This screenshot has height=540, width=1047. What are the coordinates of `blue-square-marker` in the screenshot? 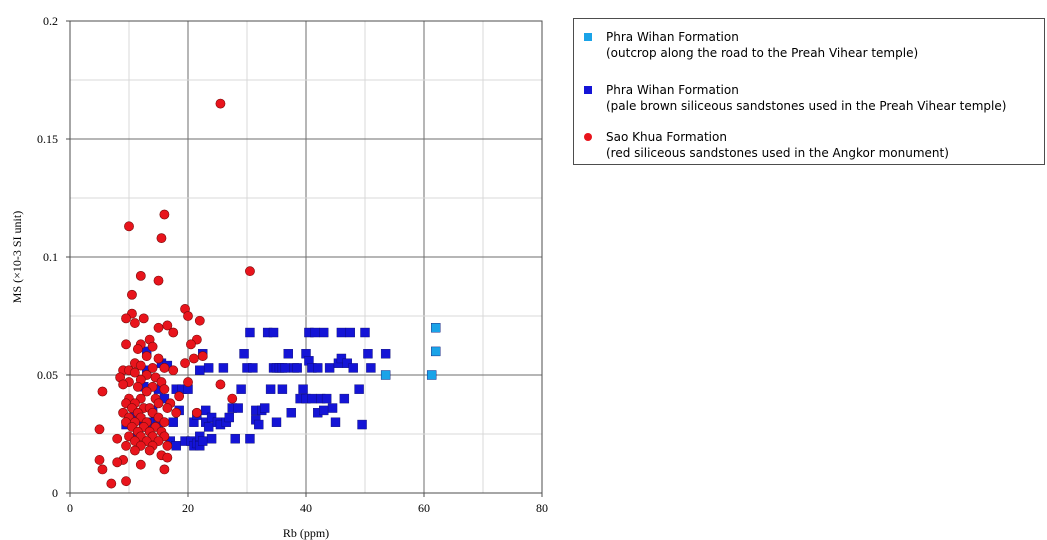 It's located at (588, 90).